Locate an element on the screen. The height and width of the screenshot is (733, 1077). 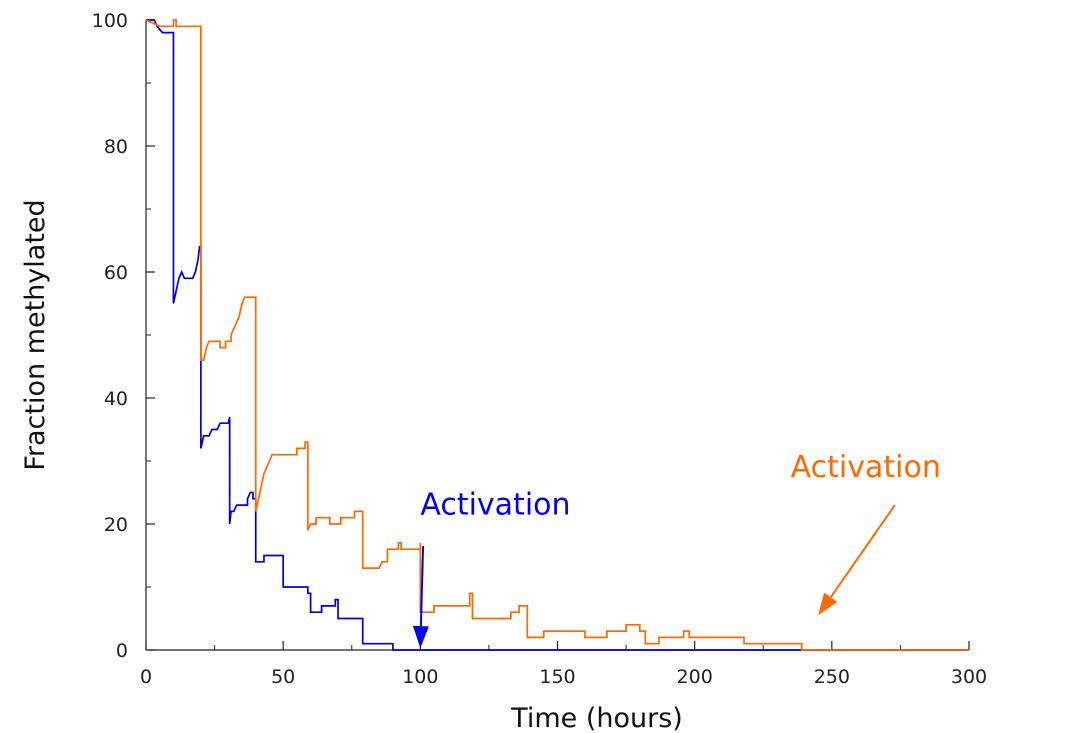
annotation-layer: Activation Activation is located at coordinates (676, 549).